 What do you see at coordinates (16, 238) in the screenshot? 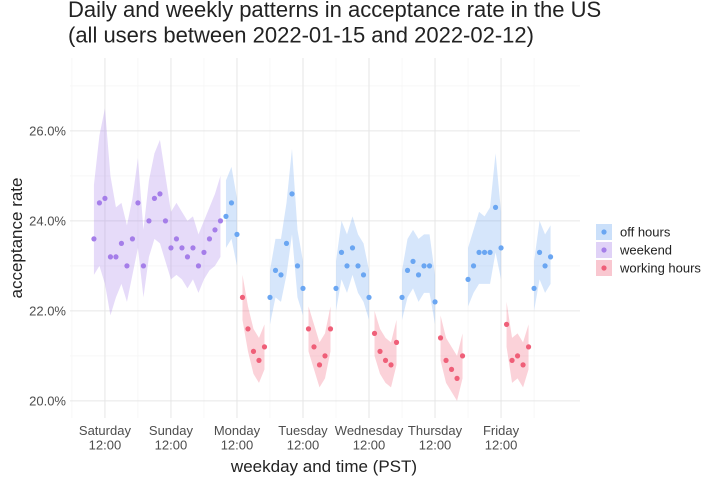
I see `y-axis-title: acceptance rate` at bounding box center [16, 238].